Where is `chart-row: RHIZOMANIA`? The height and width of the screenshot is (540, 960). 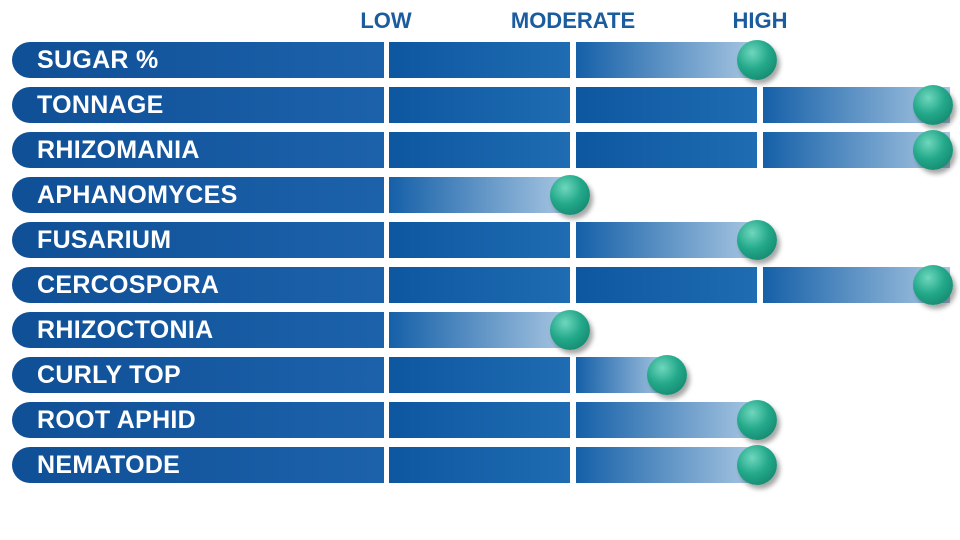
chart-row: RHIZOMANIA is located at coordinates (480, 150).